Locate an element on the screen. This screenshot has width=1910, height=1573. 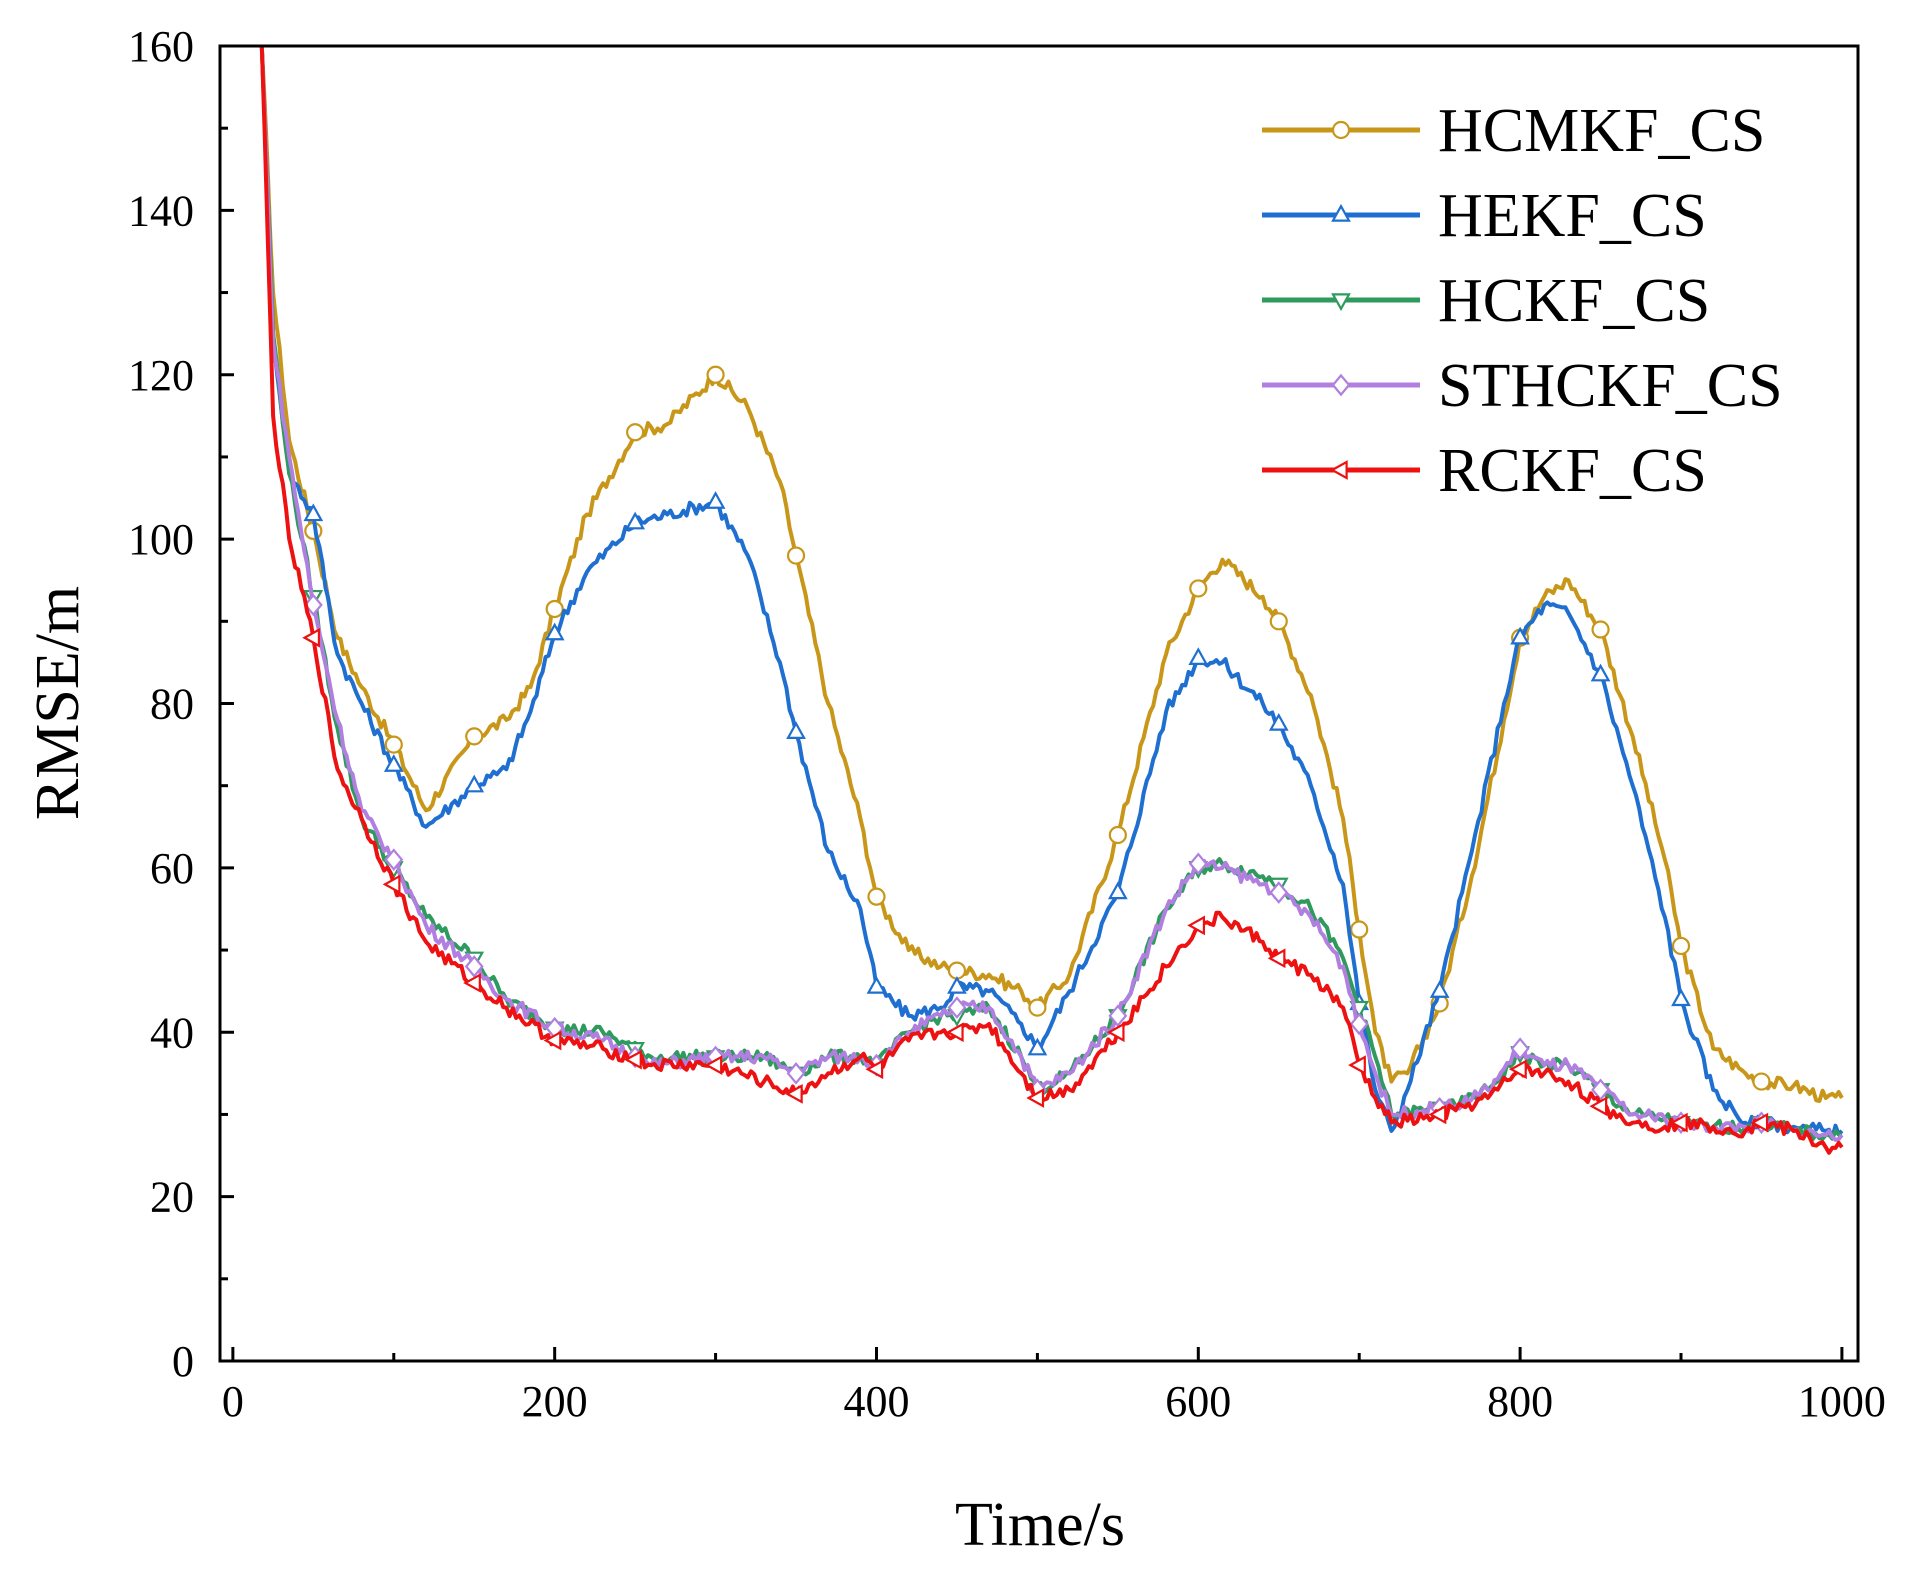
x-axis-title: Time/s is located at coordinates (1040, 1525).